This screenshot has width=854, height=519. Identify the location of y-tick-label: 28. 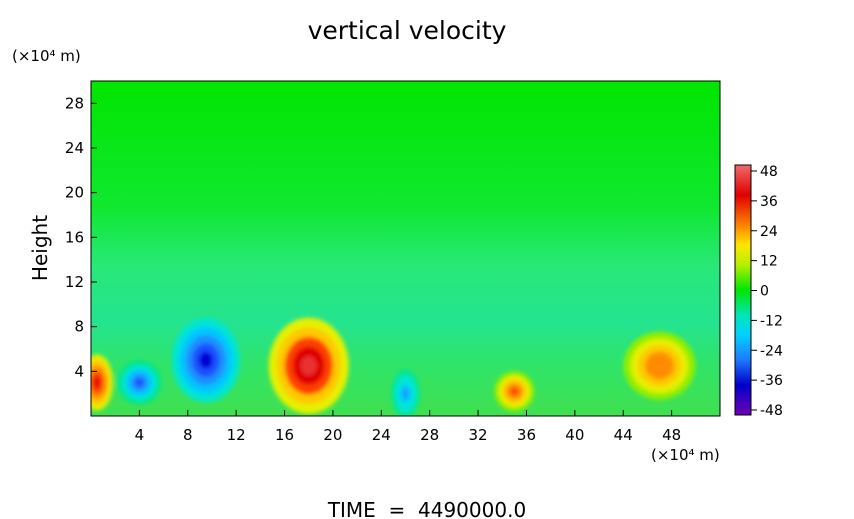
(74, 103).